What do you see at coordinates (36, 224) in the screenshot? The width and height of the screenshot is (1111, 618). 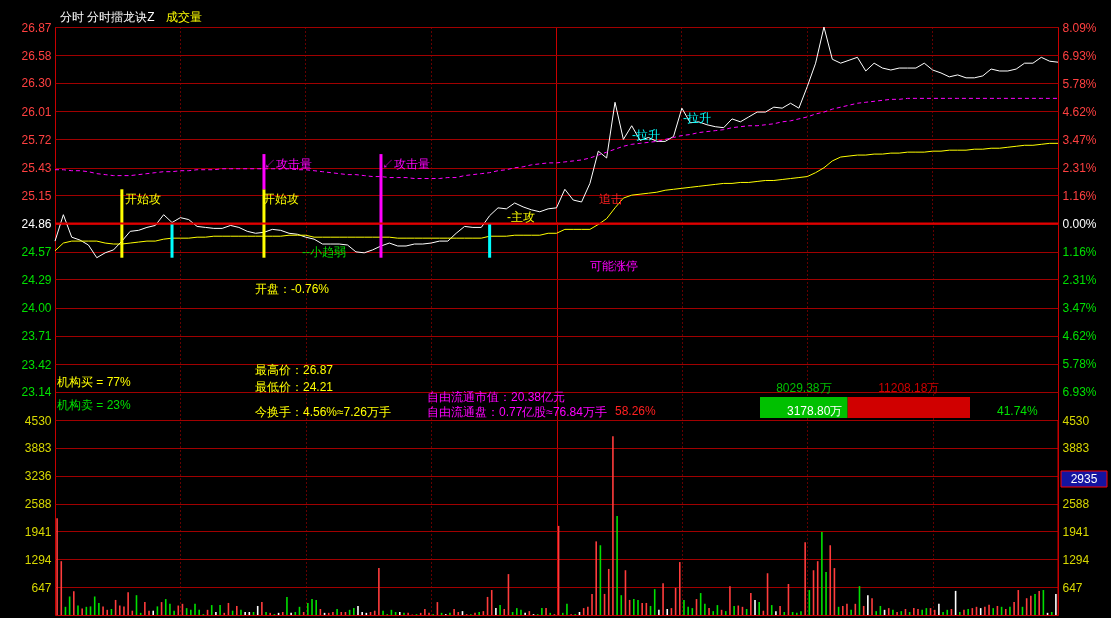 I see `y-tick-label: 24.86` at bounding box center [36, 224].